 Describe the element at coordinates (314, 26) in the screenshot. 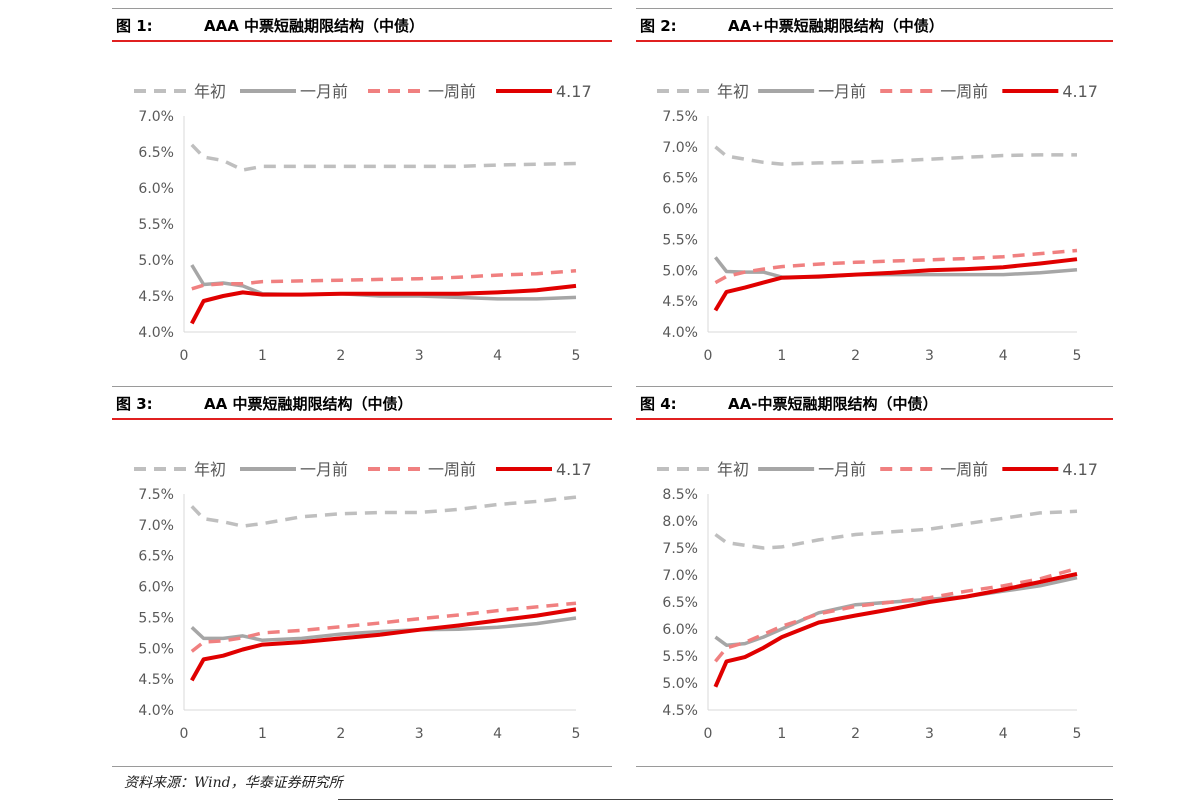

I see `chart-title: AAA 中票短融期限结构（中债）` at that location.